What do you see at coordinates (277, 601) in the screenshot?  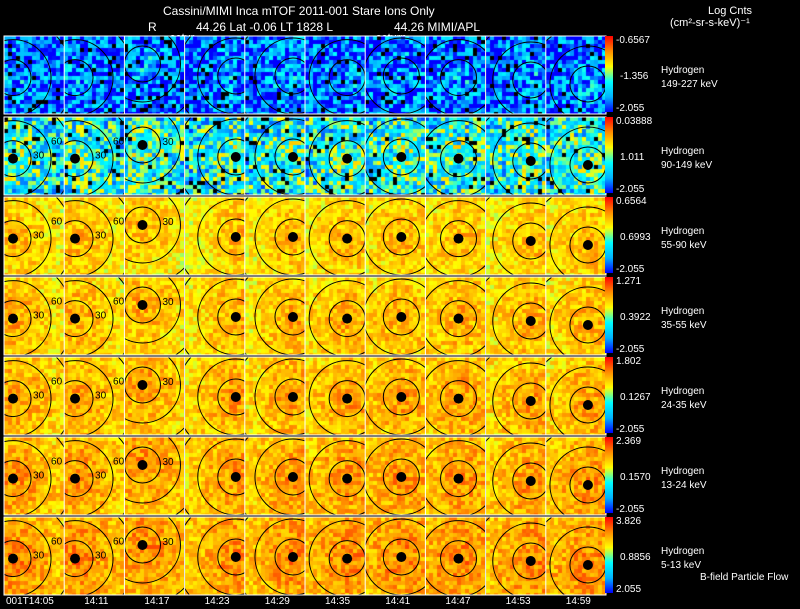 I see `time-tick-label: 14:29` at bounding box center [277, 601].